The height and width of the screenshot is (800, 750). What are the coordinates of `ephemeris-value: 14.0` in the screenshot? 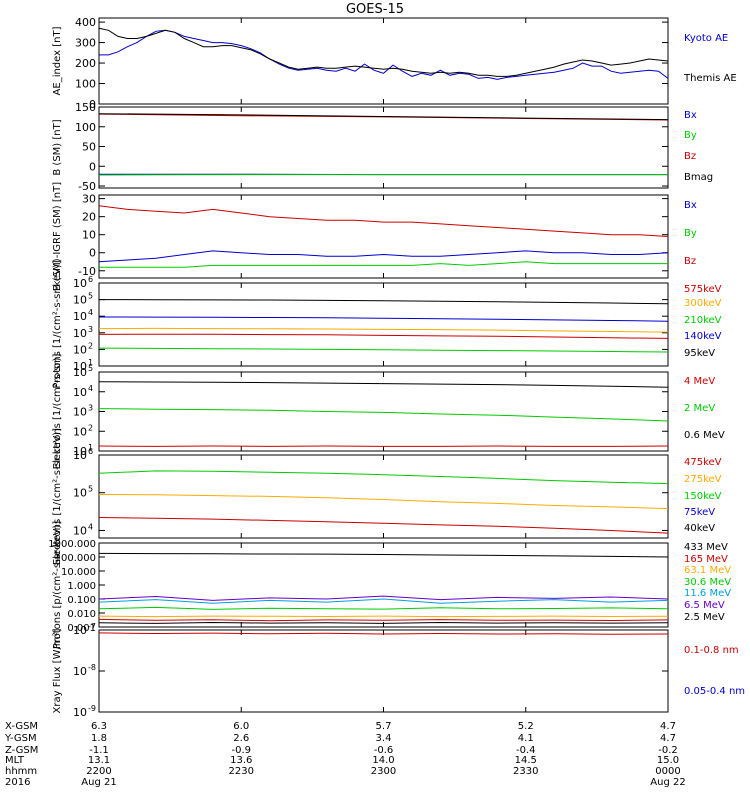 It's located at (383, 760).